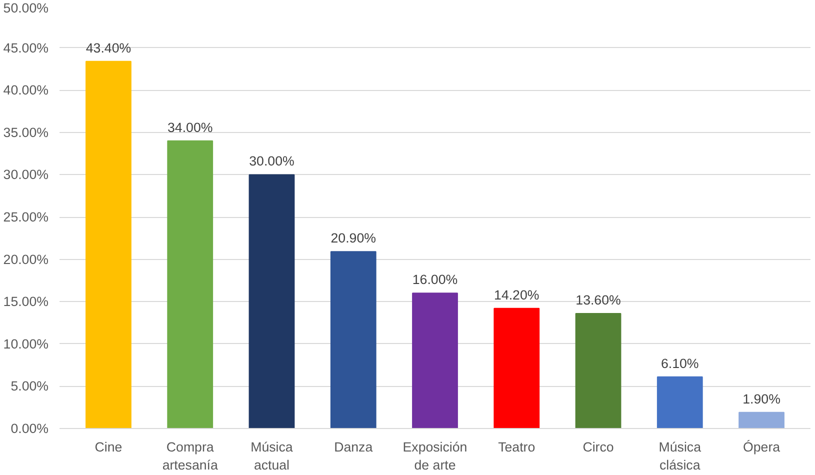 Image resolution: width=815 pixels, height=475 pixels. Describe the element at coordinates (762, 447) in the screenshot. I see `x-tick-label: Ópera` at that location.